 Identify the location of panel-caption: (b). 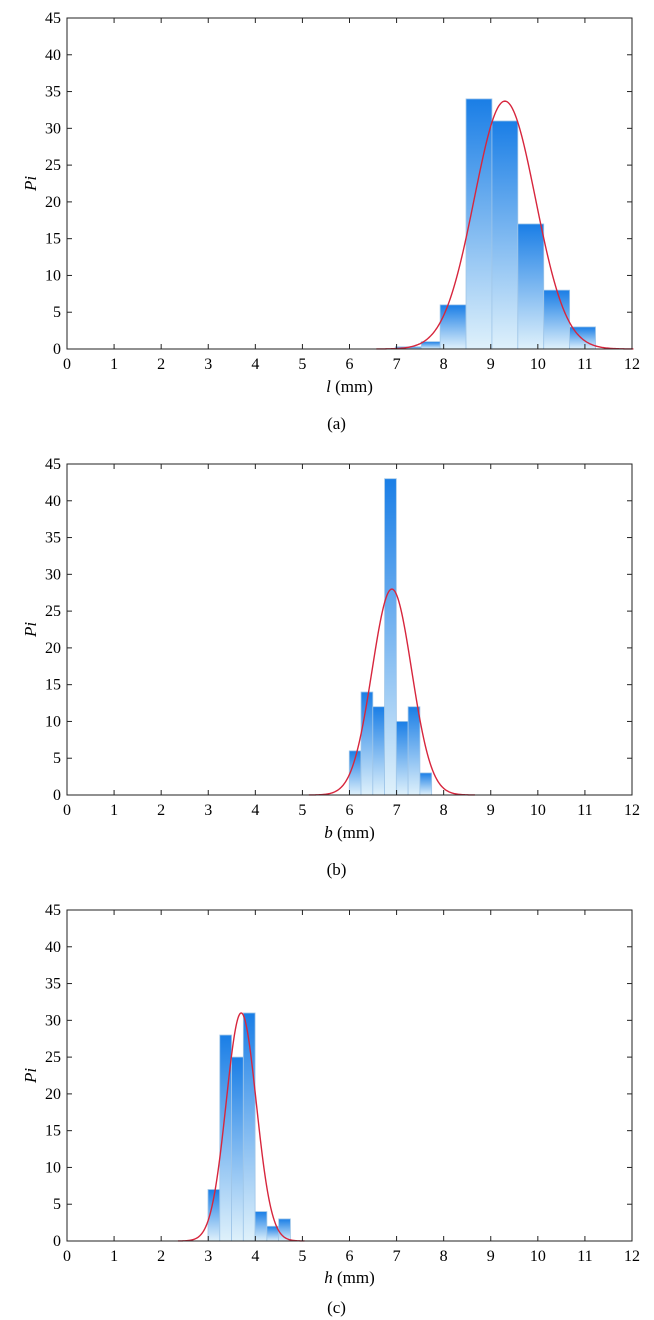
(337, 869).